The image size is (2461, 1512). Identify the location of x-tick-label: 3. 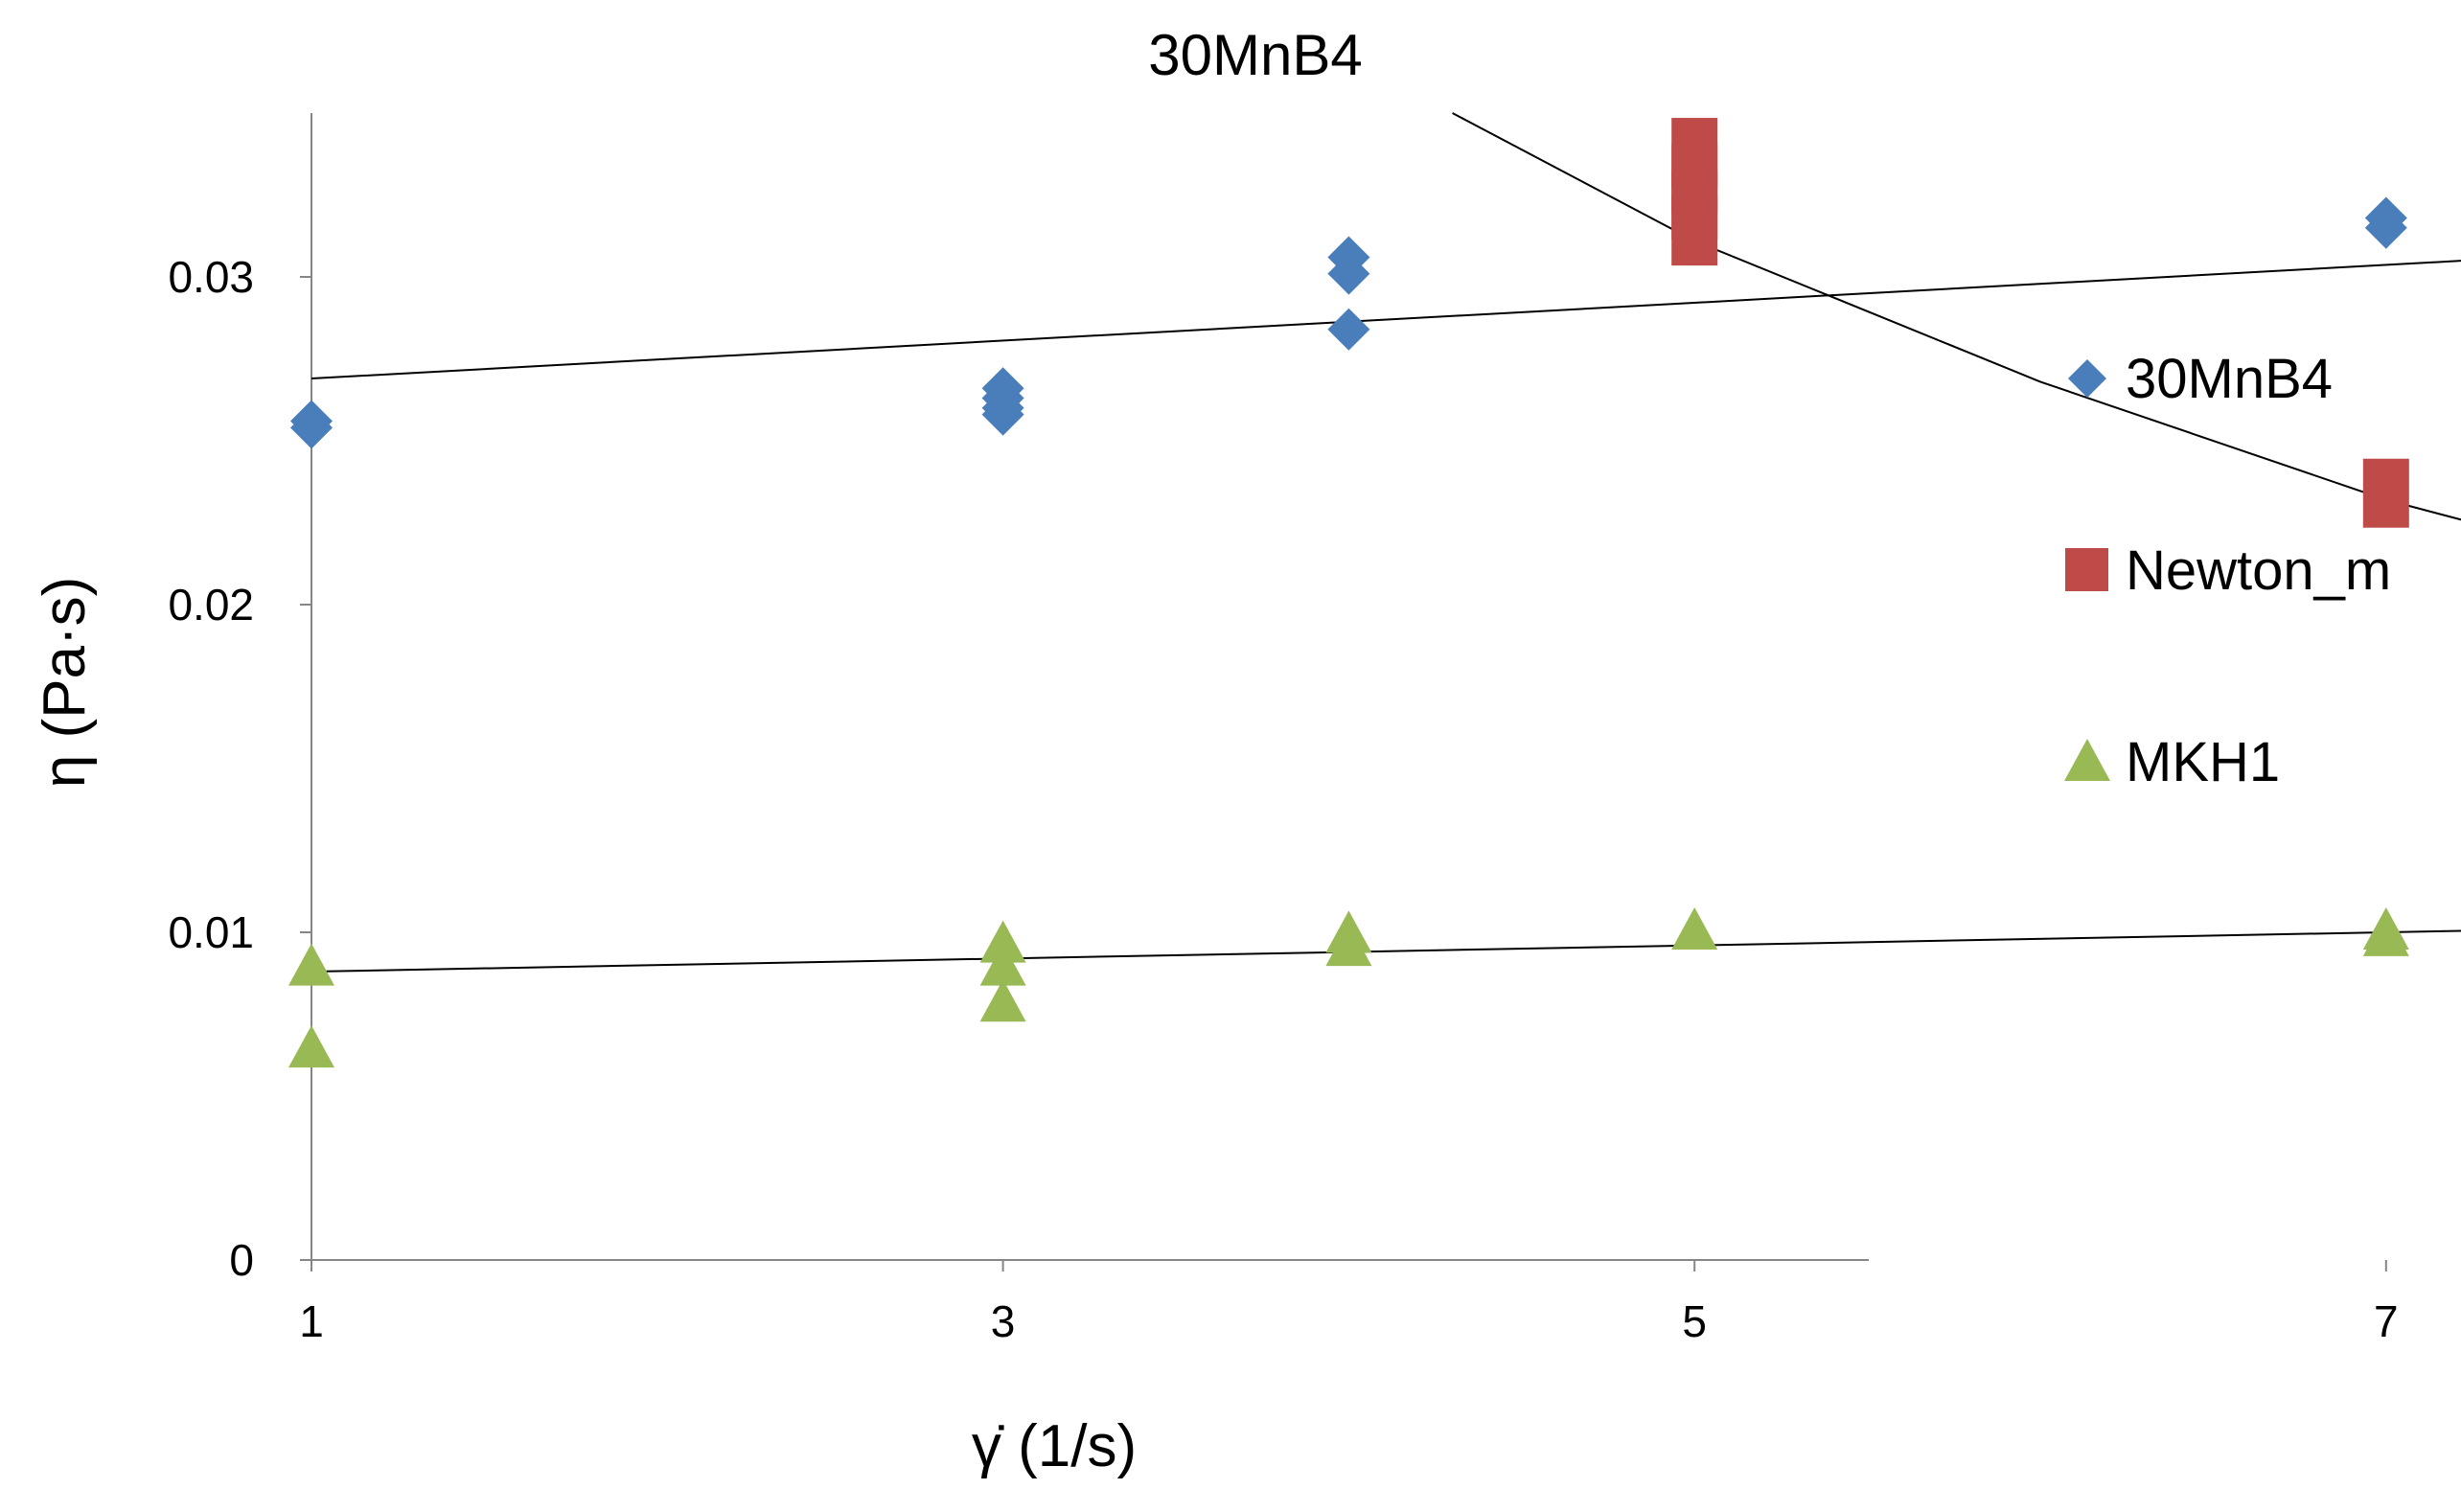
(1004, 1321).